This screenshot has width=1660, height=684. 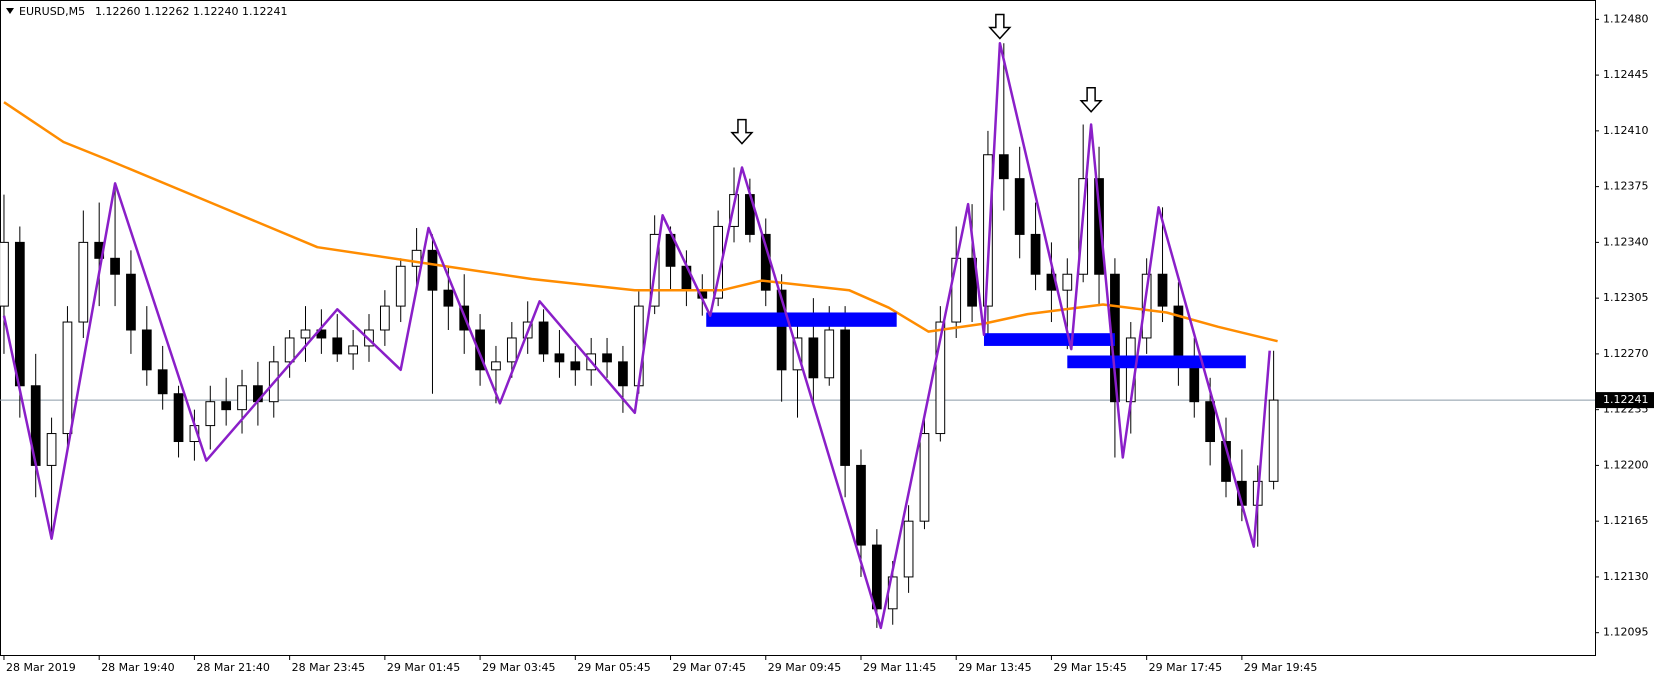 I want to click on price-label: 1.12241, so click(x=1626, y=399).